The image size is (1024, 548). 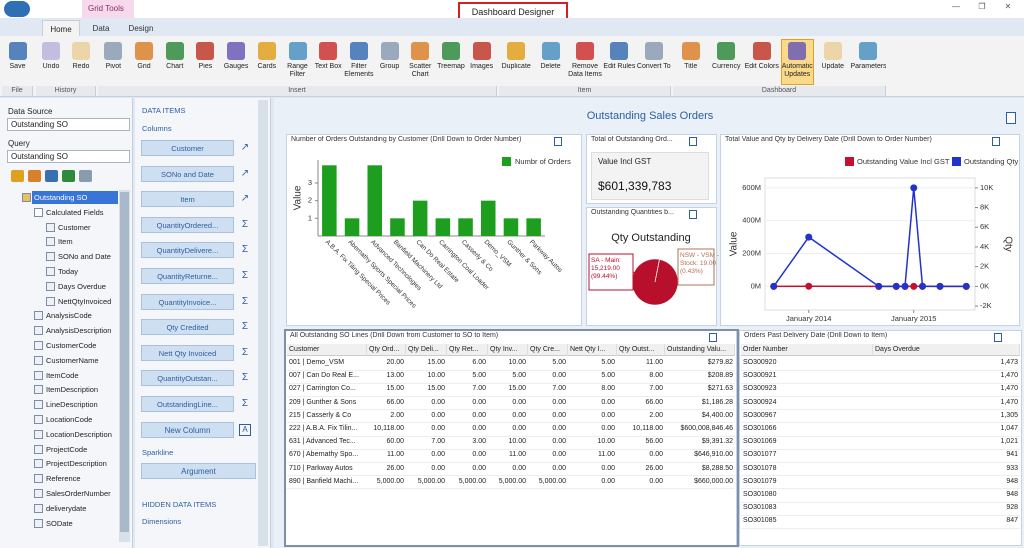 What do you see at coordinates (144, 66) in the screenshot?
I see `ribbon-button: Grid` at bounding box center [144, 66].